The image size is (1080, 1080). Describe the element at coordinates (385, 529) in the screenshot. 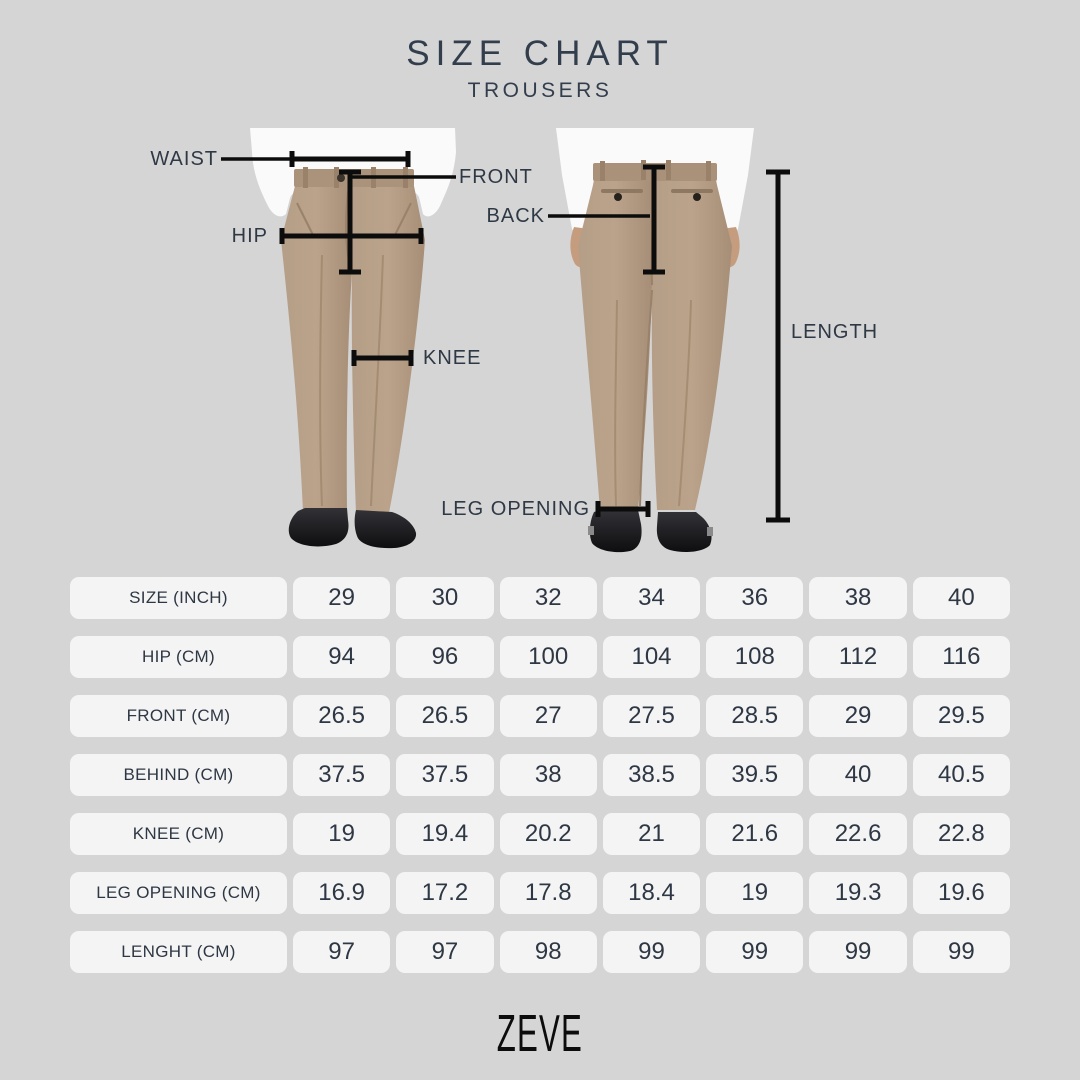

I see `front-right-shoe` at that location.